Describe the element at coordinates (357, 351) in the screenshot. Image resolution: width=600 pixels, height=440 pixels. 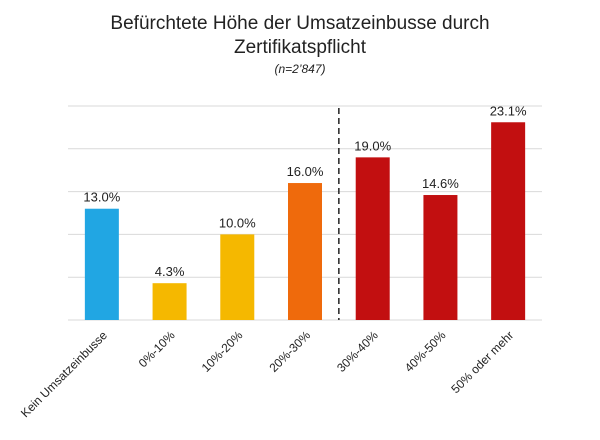
I see `x-tick-label-5: 30%-40%` at that location.